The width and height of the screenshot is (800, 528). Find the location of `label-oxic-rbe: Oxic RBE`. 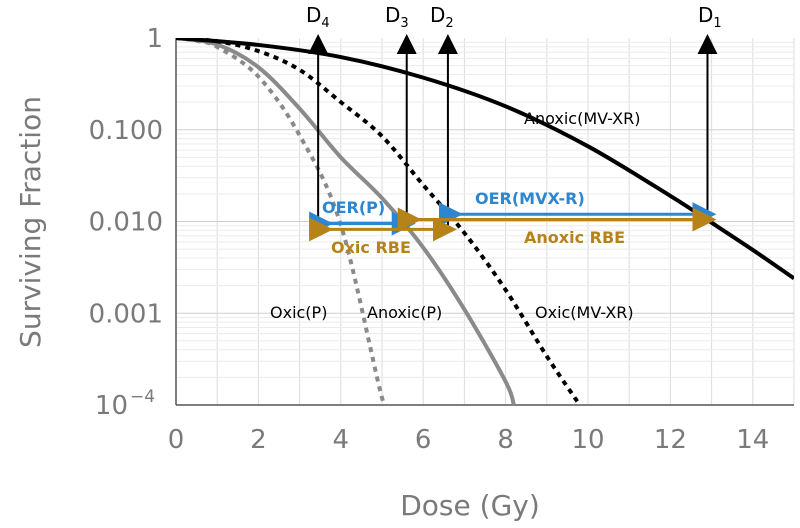

label-oxic-rbe: Oxic RBE is located at coordinates (371, 247).